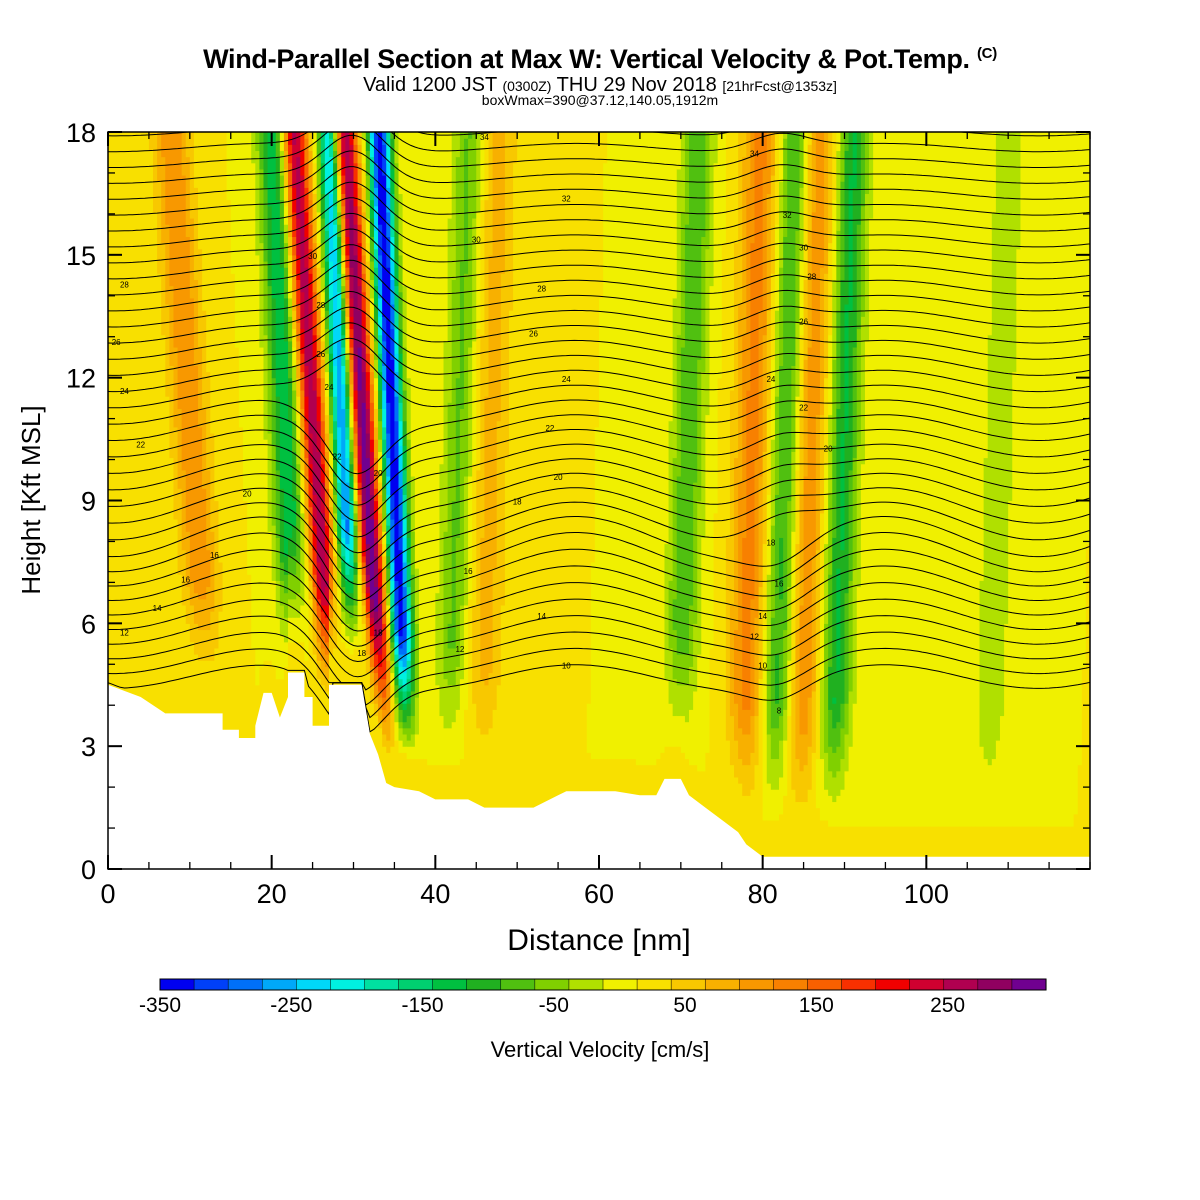 This screenshot has width=1200, height=1200. What do you see at coordinates (247, 493) in the screenshot?
I see `theta-label: 20` at bounding box center [247, 493].